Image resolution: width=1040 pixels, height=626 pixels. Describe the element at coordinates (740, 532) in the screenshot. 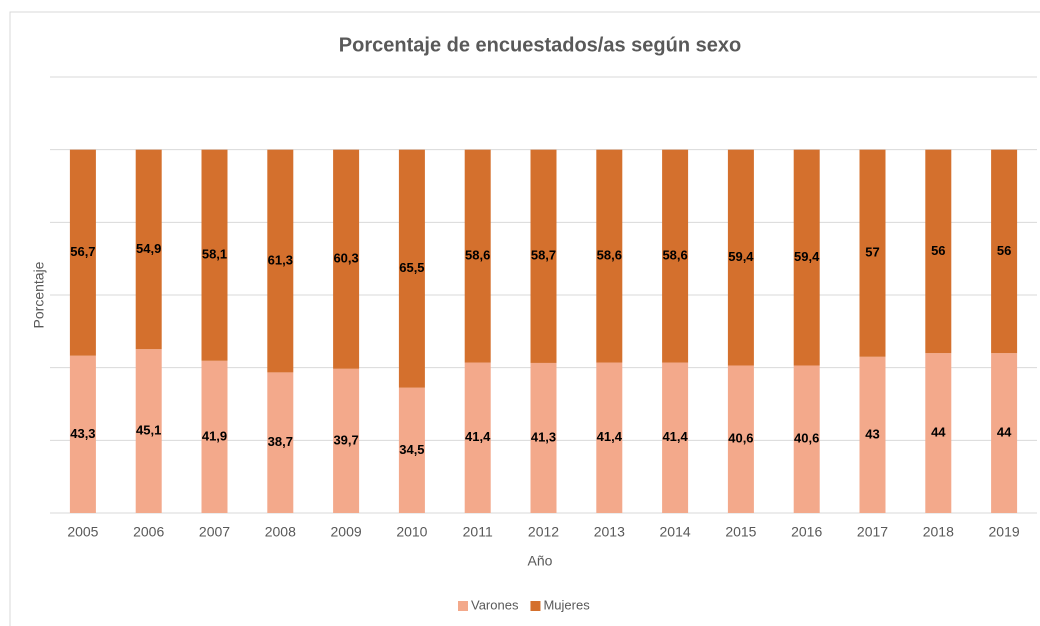

I see `x-tick-label: 2015` at that location.